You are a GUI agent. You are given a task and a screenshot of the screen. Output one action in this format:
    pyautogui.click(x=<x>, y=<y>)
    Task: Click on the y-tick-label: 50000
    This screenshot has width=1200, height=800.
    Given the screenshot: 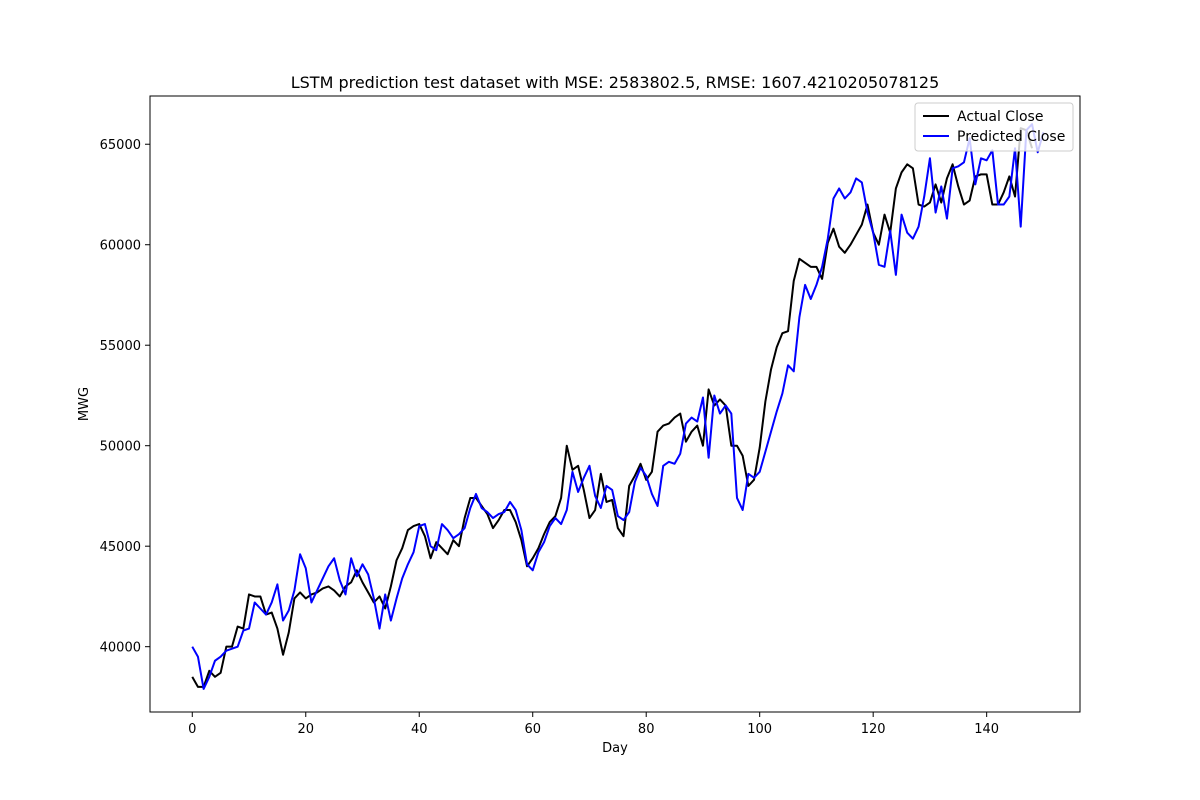 What is the action you would take?
    pyautogui.click(x=120, y=447)
    